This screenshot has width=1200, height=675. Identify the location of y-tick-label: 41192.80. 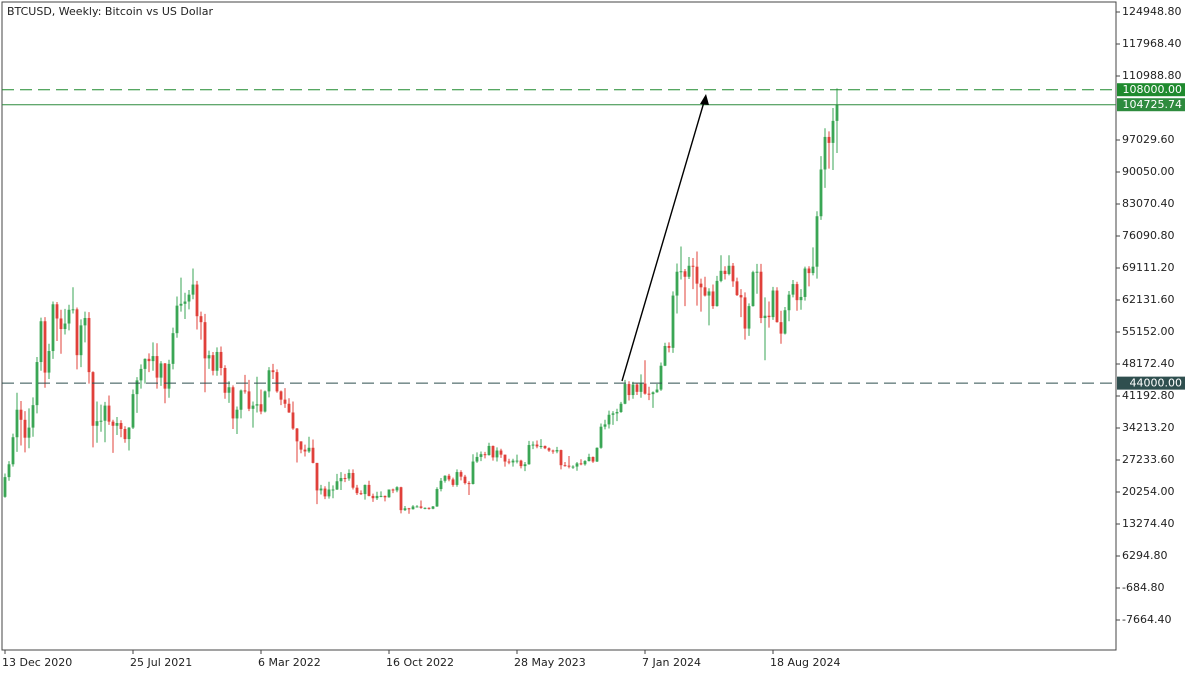
(1148, 395).